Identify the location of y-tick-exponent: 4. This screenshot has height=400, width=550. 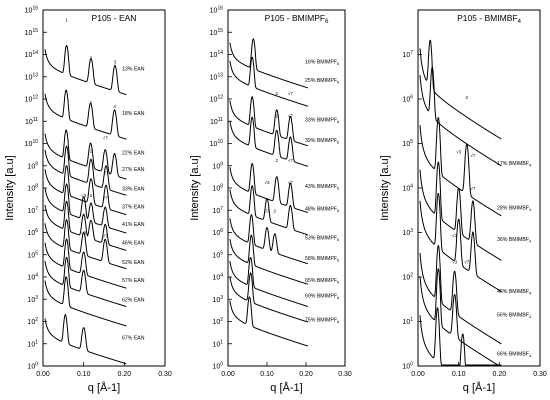
(221, 276).